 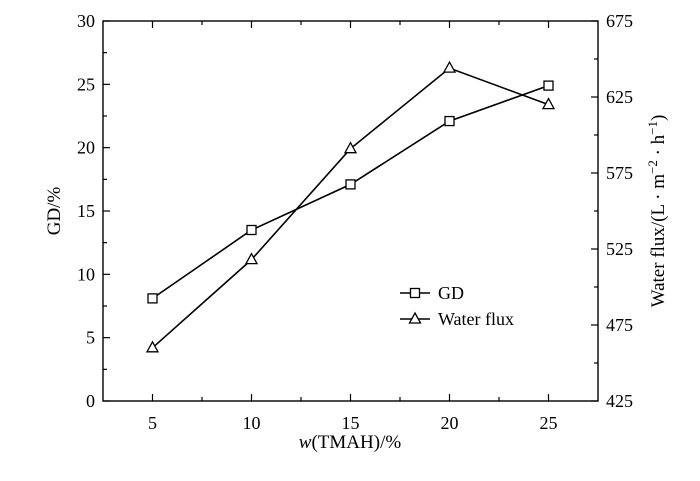 What do you see at coordinates (619, 21) in the screenshot?
I see `y2-tick-label: 675` at bounding box center [619, 21].